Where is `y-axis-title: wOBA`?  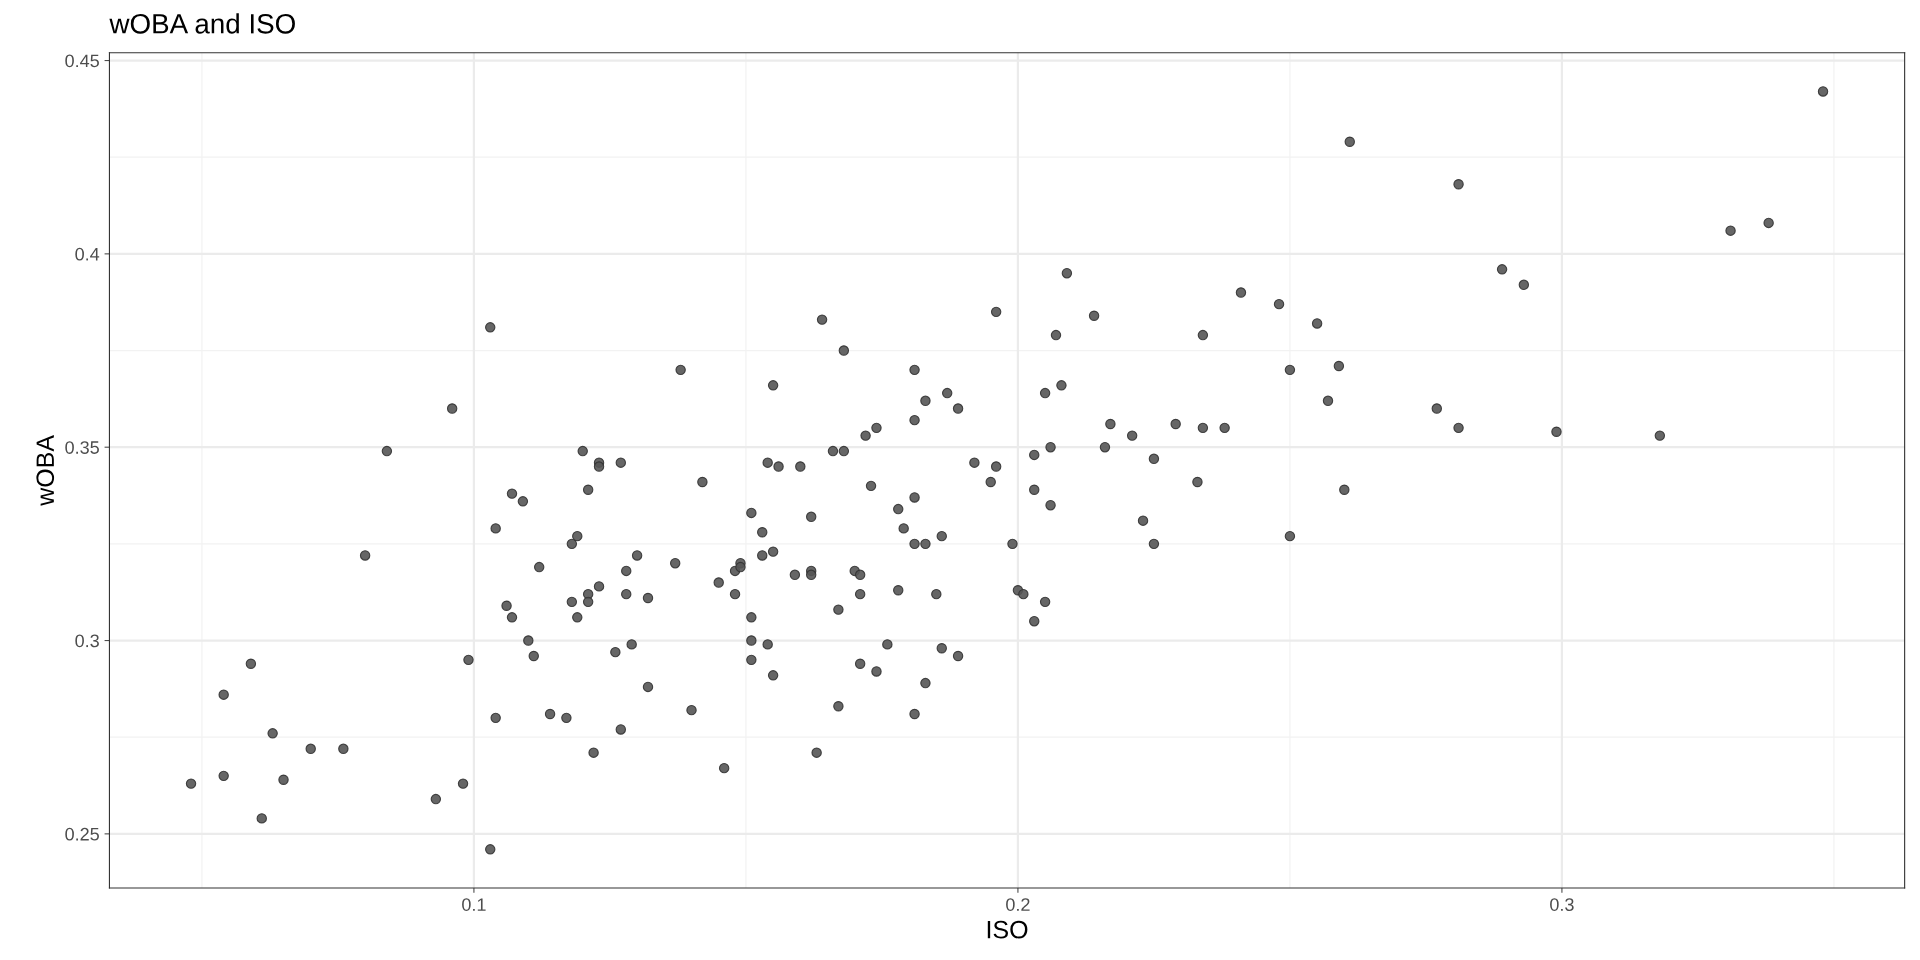
y-axis-title: wOBA is located at coordinates (45, 470).